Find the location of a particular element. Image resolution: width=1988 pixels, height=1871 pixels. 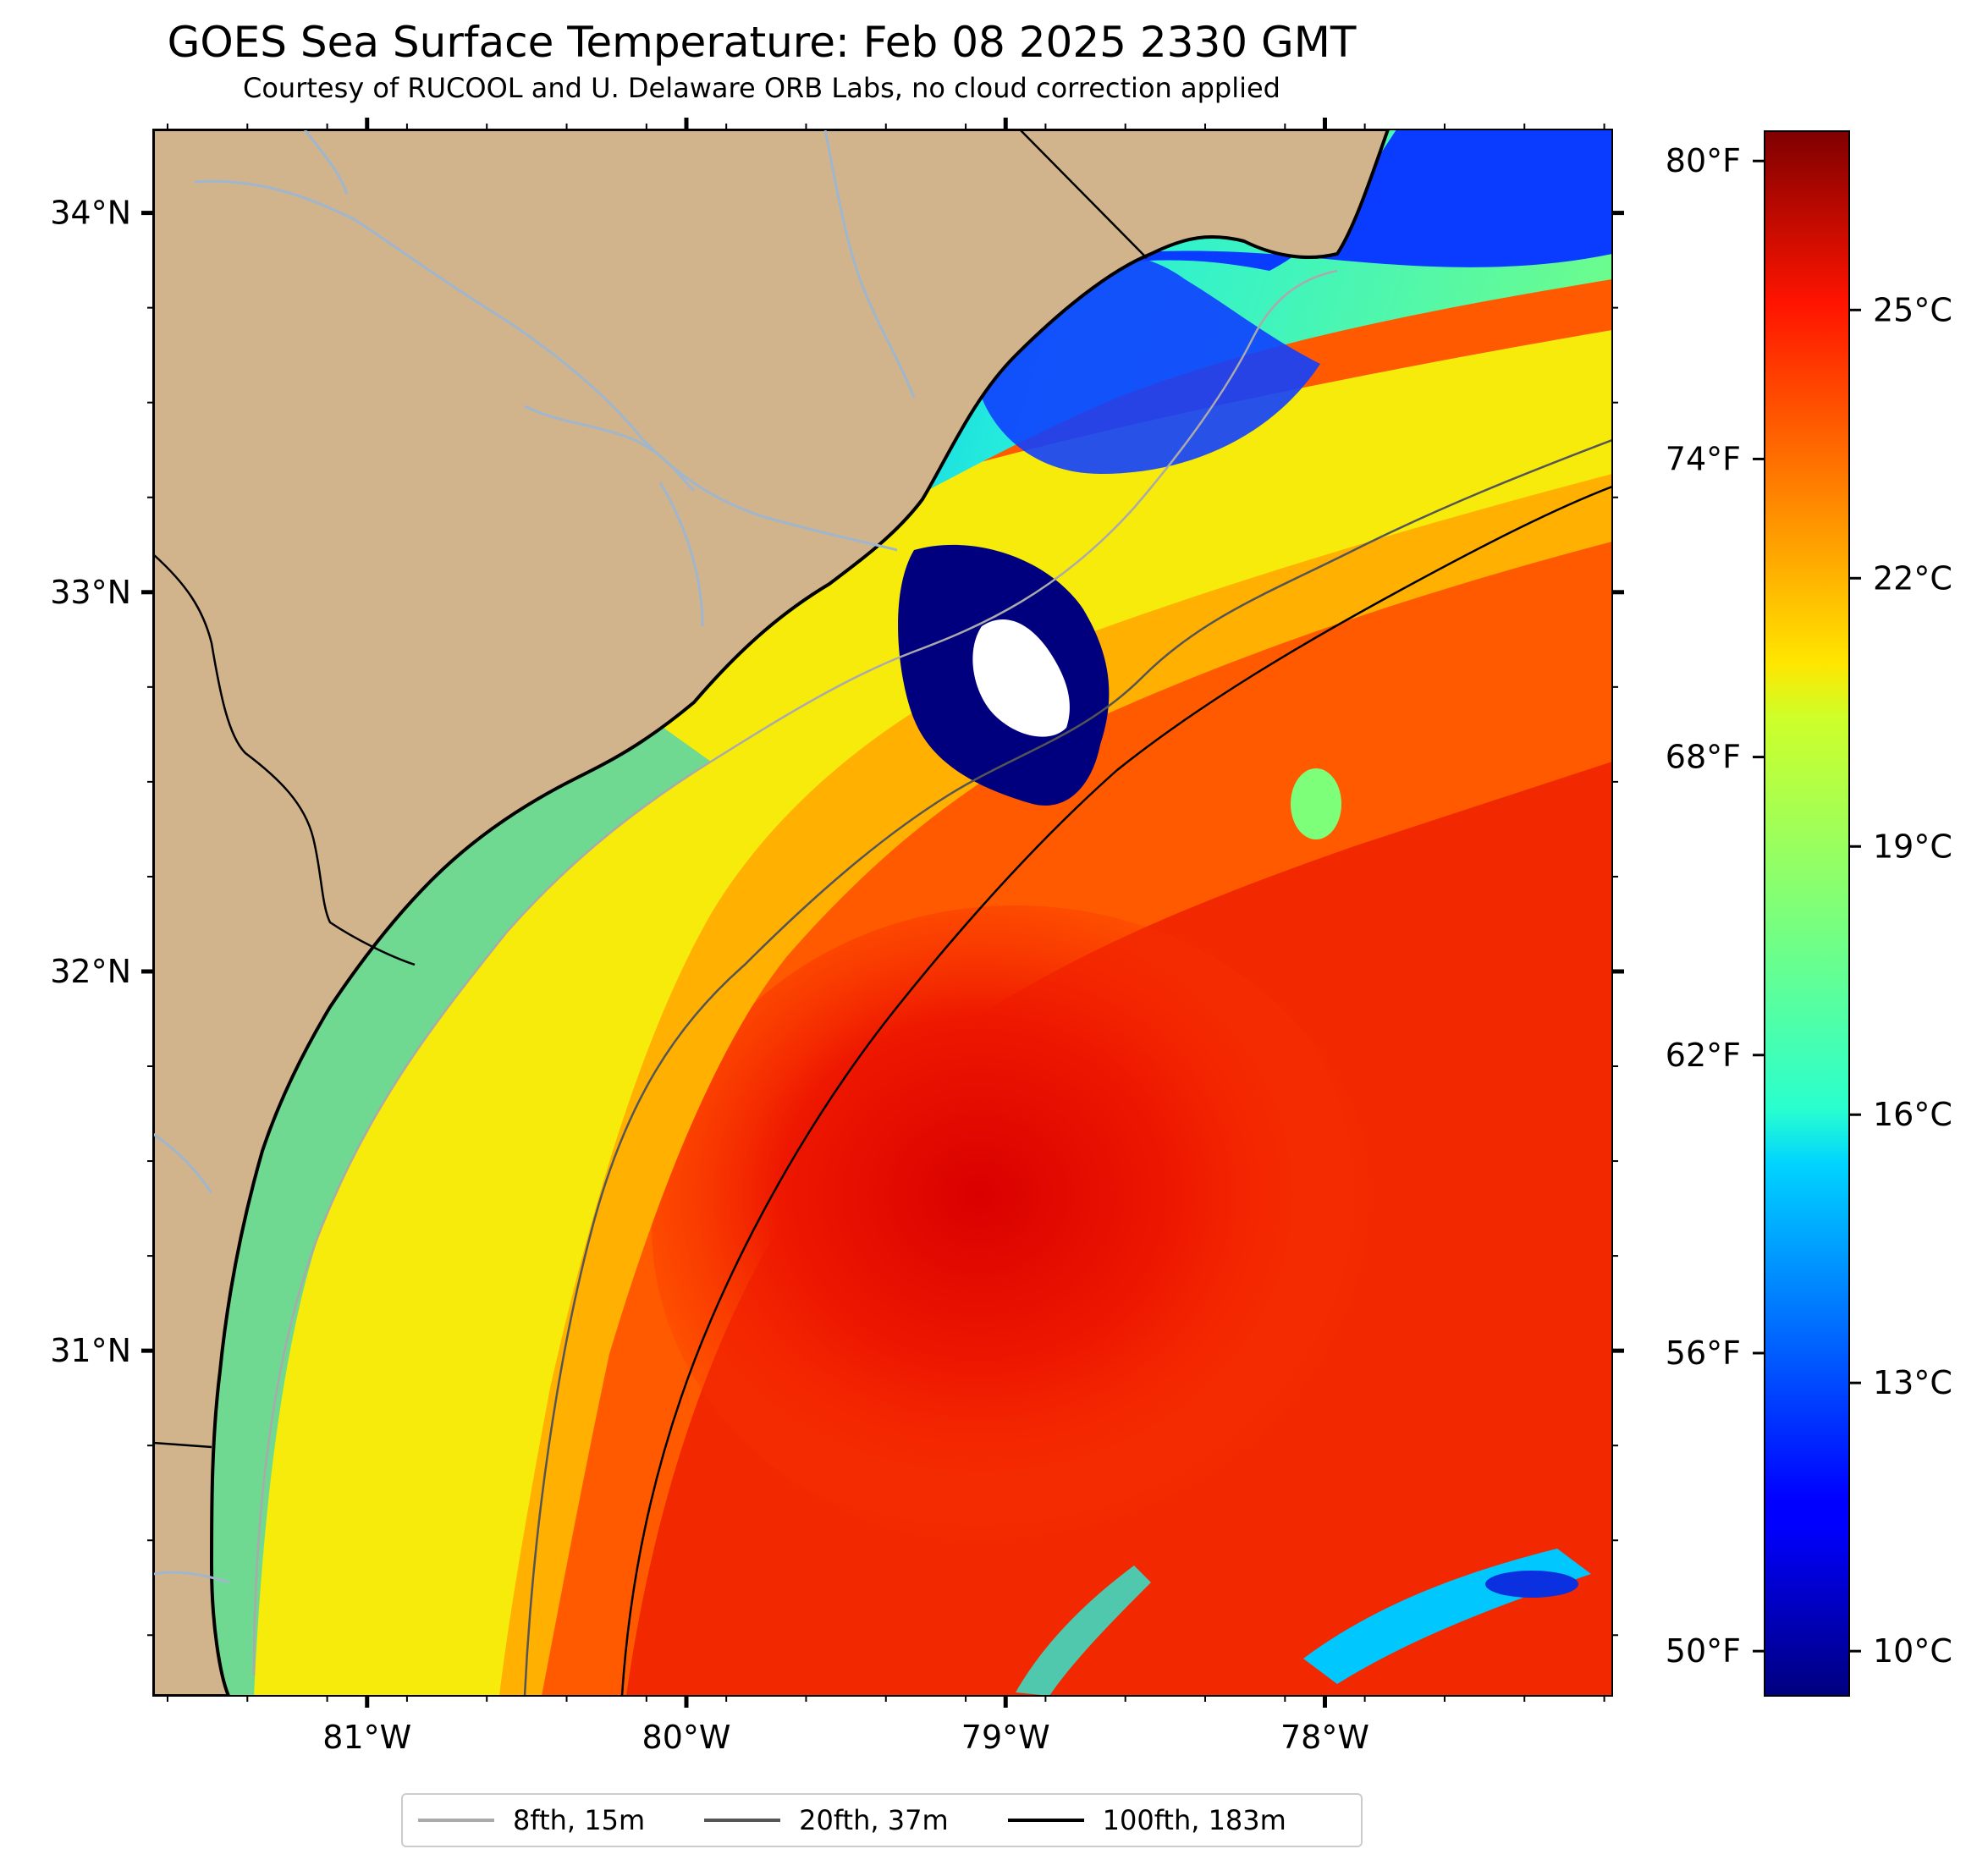

fahrenheit-tick-label: 80°F is located at coordinates (1703, 160).